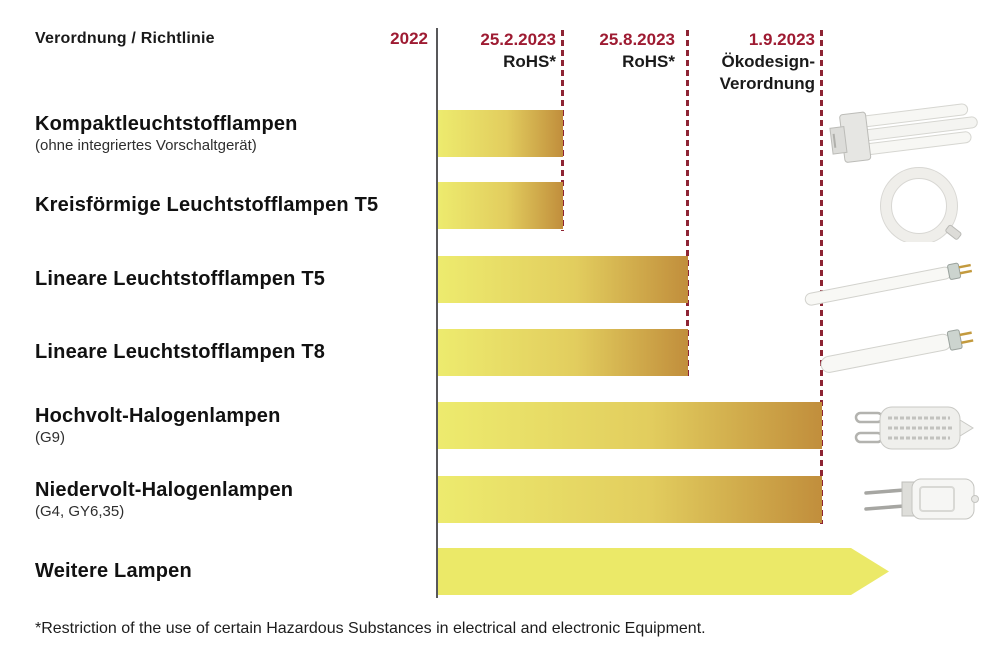  Describe the element at coordinates (437, 313) in the screenshot. I see `timeline-axis-line` at that location.